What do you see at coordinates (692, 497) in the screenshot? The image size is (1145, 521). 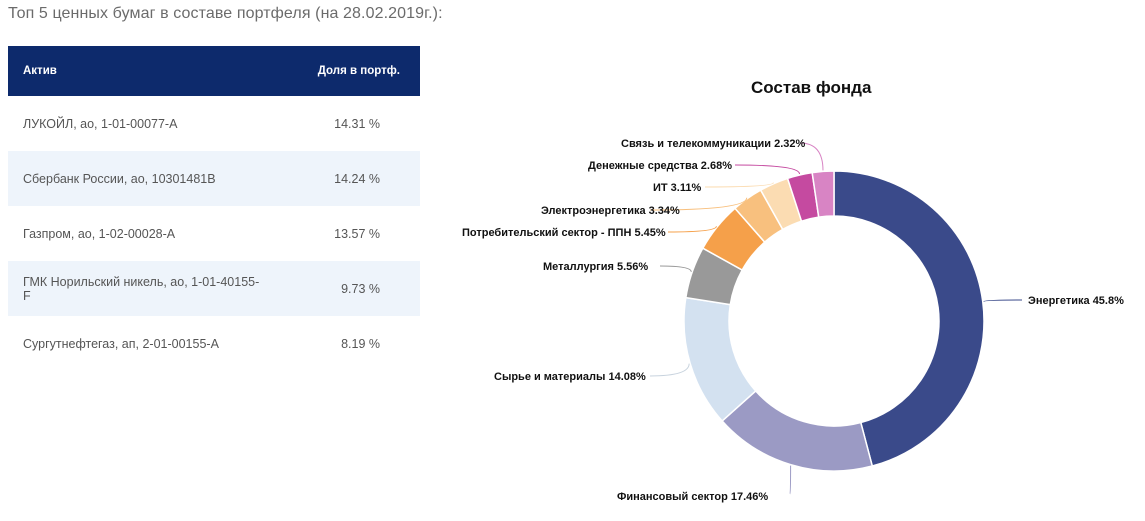 I see `label-financial: Финансовый сектор 17.46%` at bounding box center [692, 497].